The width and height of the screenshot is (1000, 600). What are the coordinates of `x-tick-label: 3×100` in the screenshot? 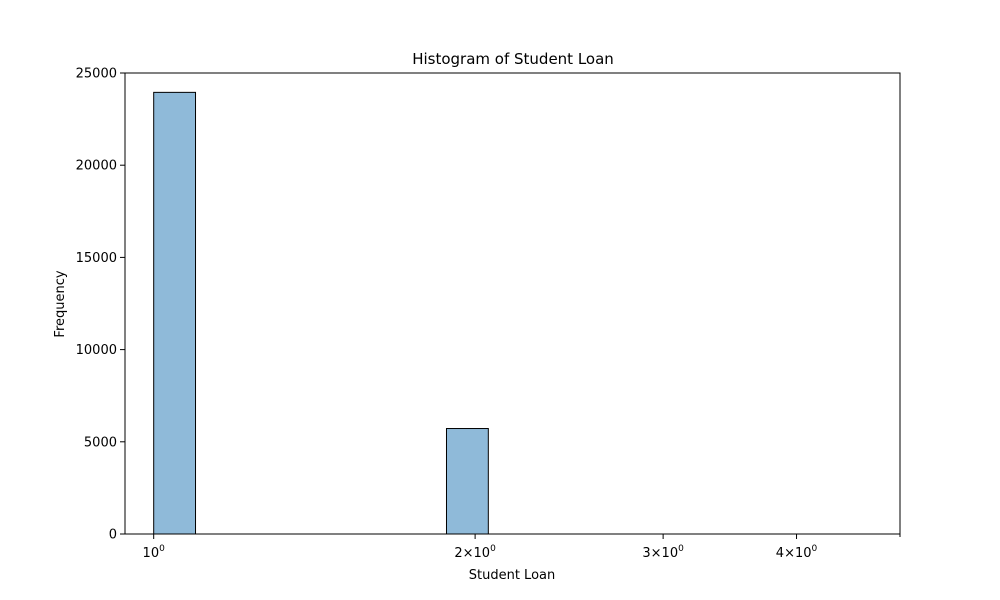 It's located at (663, 552).